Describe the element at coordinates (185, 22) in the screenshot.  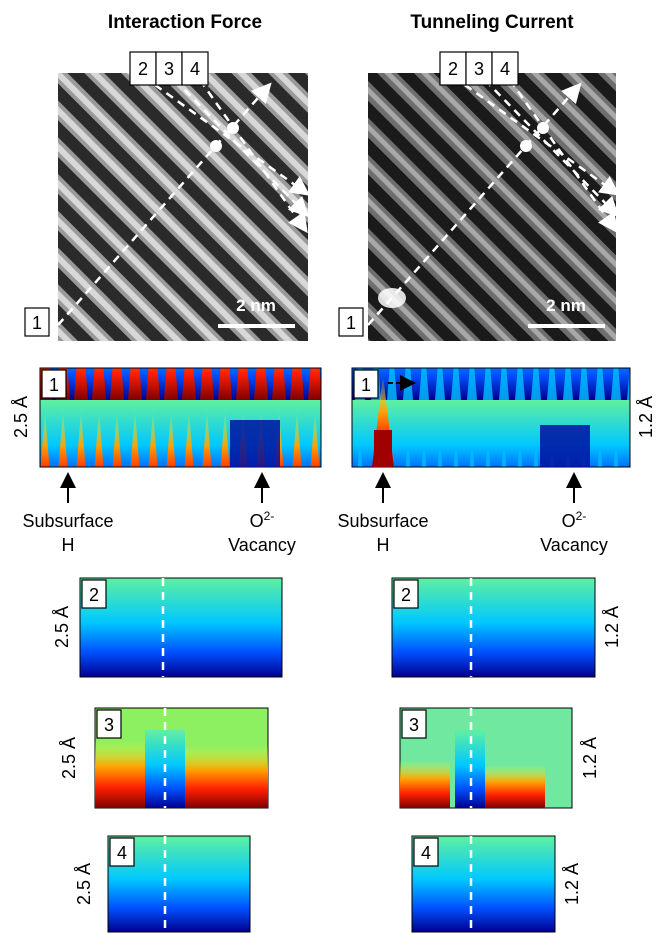
I see `panel-title: Interaction Force` at that location.